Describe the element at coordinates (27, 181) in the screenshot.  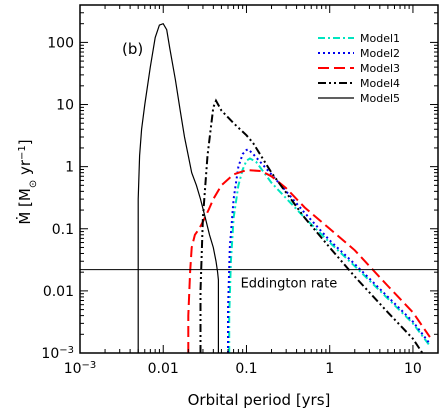
I see `y-axis-title: Ṁ [M⊙ yr−1]` at that location.